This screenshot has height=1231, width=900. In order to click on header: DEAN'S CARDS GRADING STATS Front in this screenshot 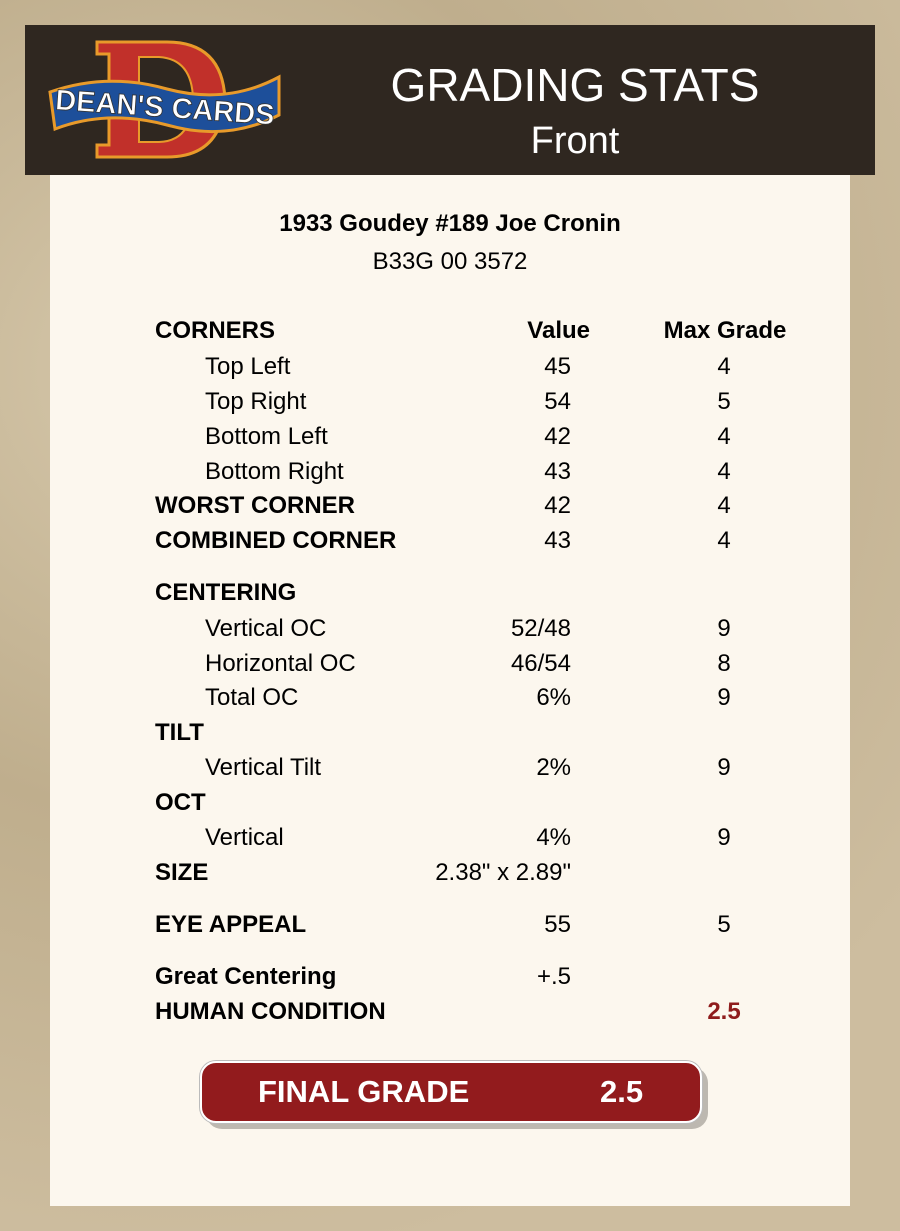, I will do `click(450, 100)`.